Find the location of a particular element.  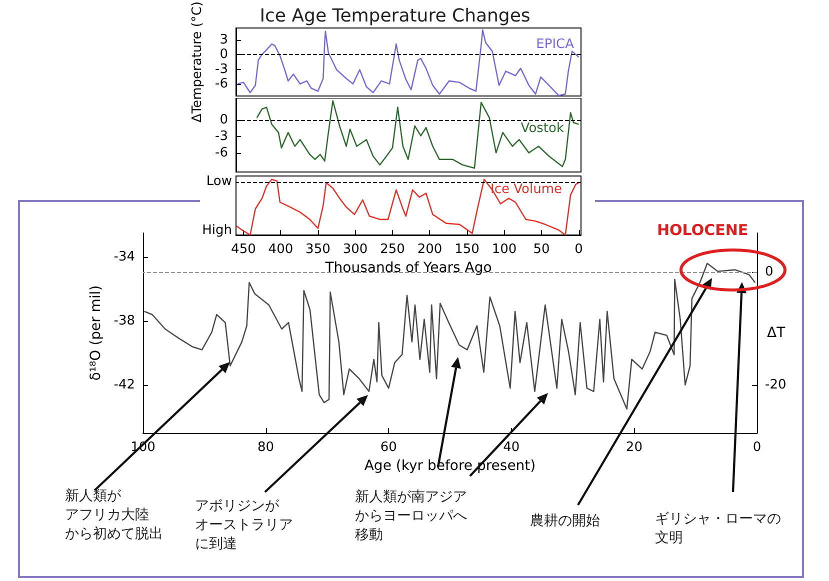

annotation: High is located at coordinates (217, 230).